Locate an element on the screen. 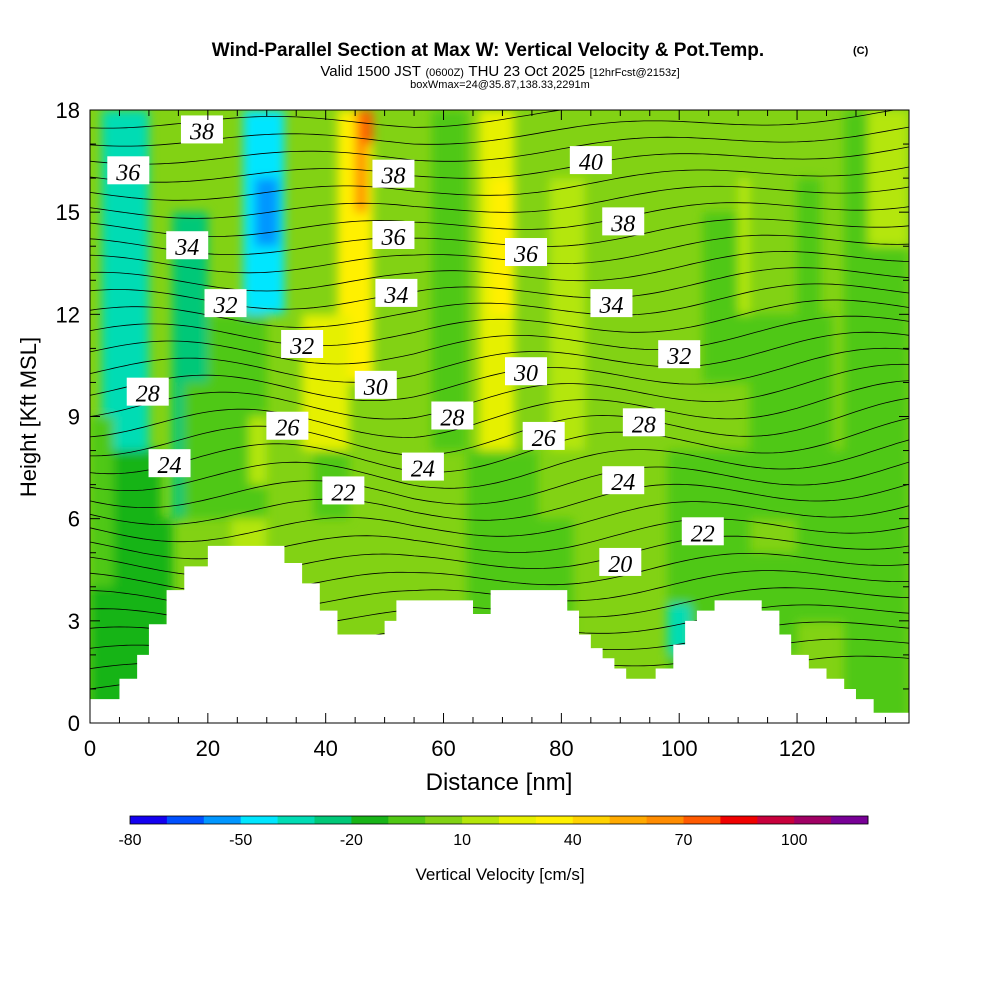  y-tick-label: 12 is located at coordinates (68, 314).